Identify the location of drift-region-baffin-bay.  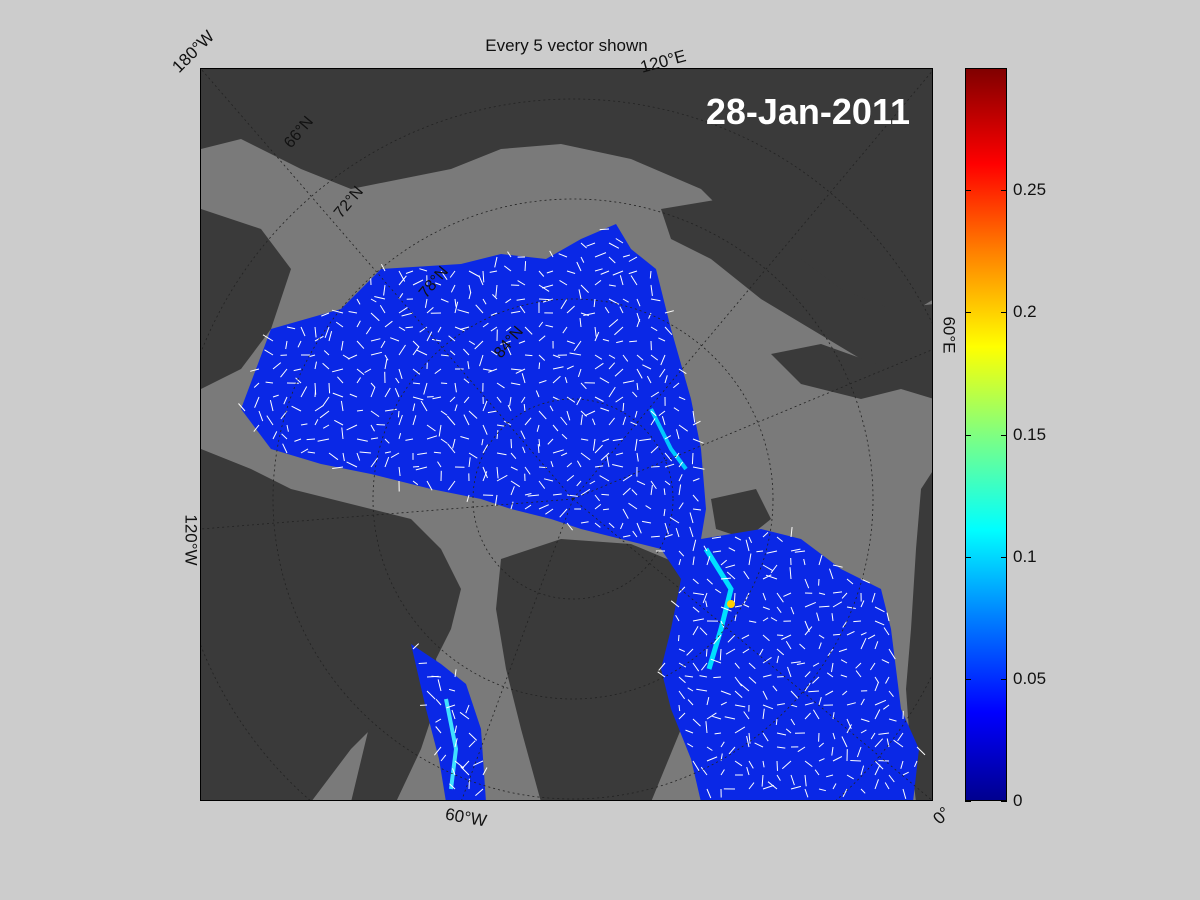
(448, 722).